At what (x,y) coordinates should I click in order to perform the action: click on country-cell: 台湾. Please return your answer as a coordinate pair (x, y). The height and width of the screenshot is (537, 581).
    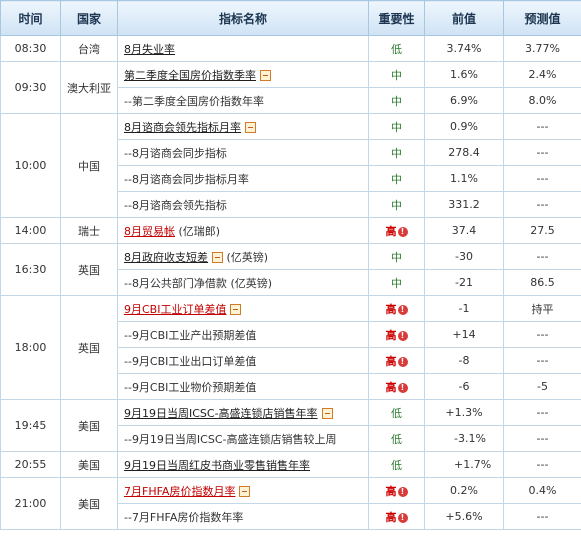
    Looking at the image, I should click on (89, 48).